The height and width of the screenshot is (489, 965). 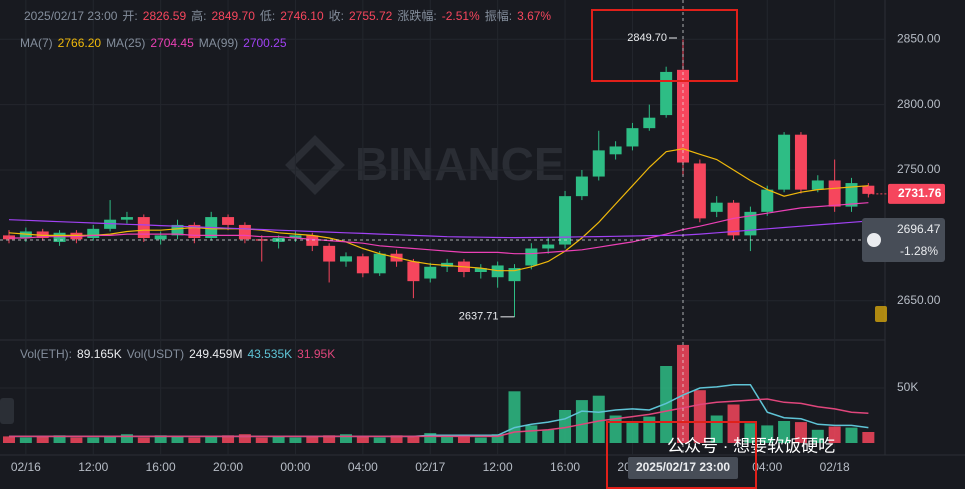 What do you see at coordinates (218, 43) in the screenshot?
I see `ma-name: MA(99)` at bounding box center [218, 43].